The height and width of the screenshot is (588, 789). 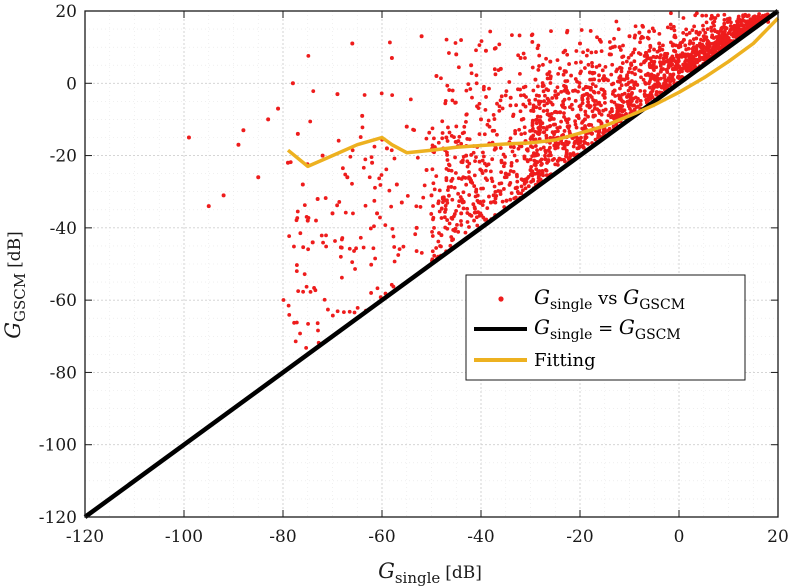 I want to click on legend-marker-scatter, so click(x=501, y=299).